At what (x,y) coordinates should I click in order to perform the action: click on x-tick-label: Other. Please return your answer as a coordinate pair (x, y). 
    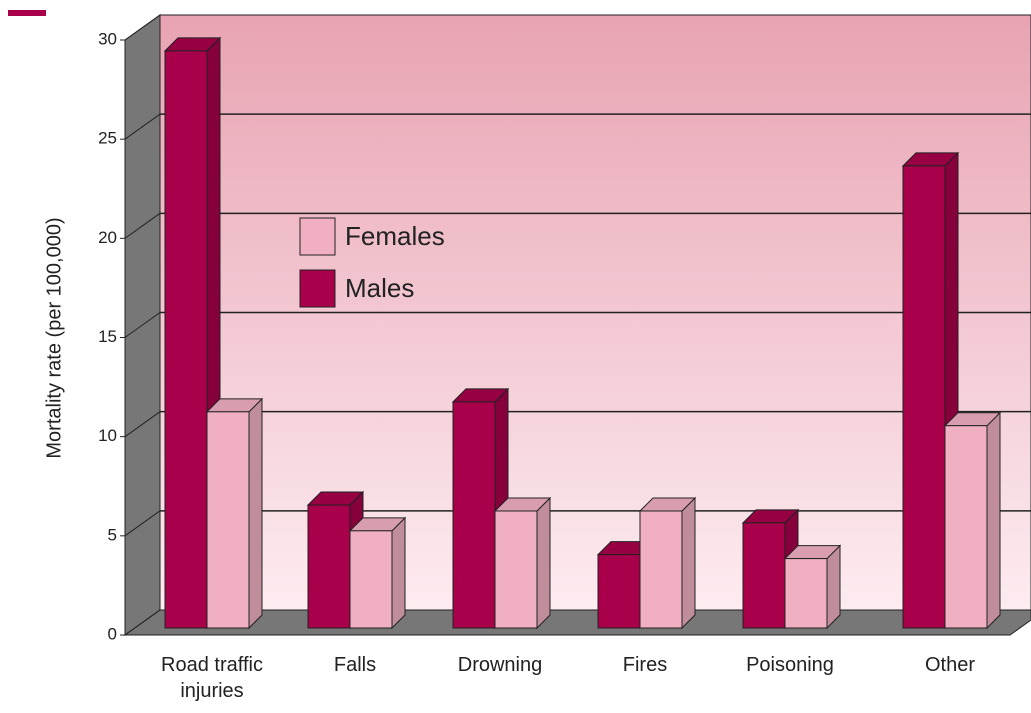
    Looking at the image, I should click on (950, 665).